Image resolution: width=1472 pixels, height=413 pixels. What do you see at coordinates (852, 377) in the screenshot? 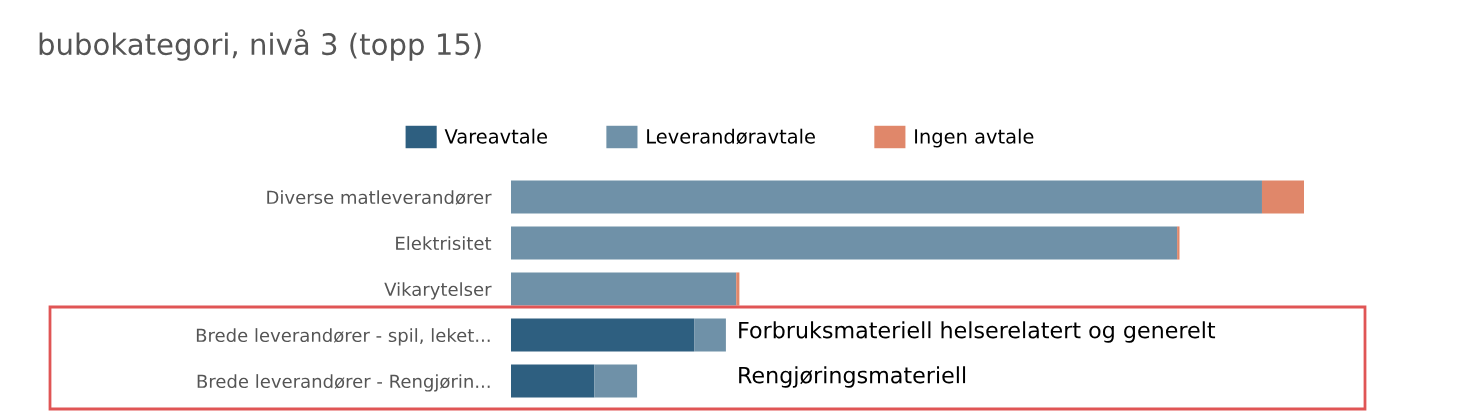
I see `annotation: Rengjøringsmateriell` at bounding box center [852, 377].